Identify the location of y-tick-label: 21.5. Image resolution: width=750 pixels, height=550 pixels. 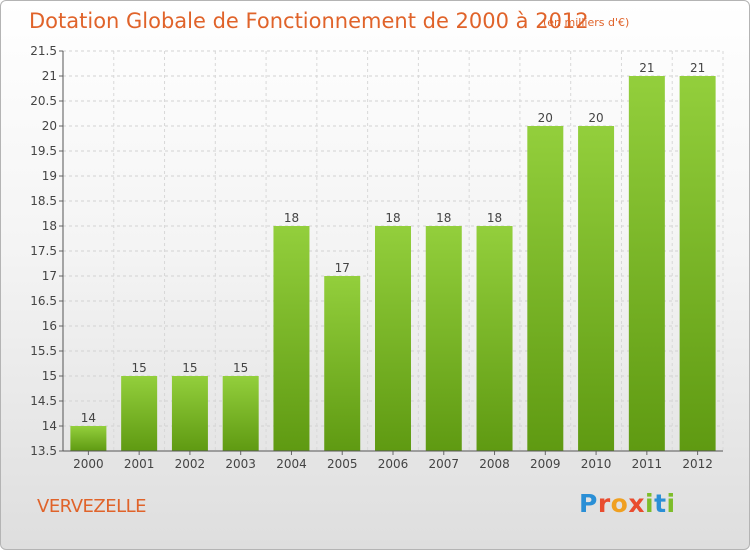
(43, 51).